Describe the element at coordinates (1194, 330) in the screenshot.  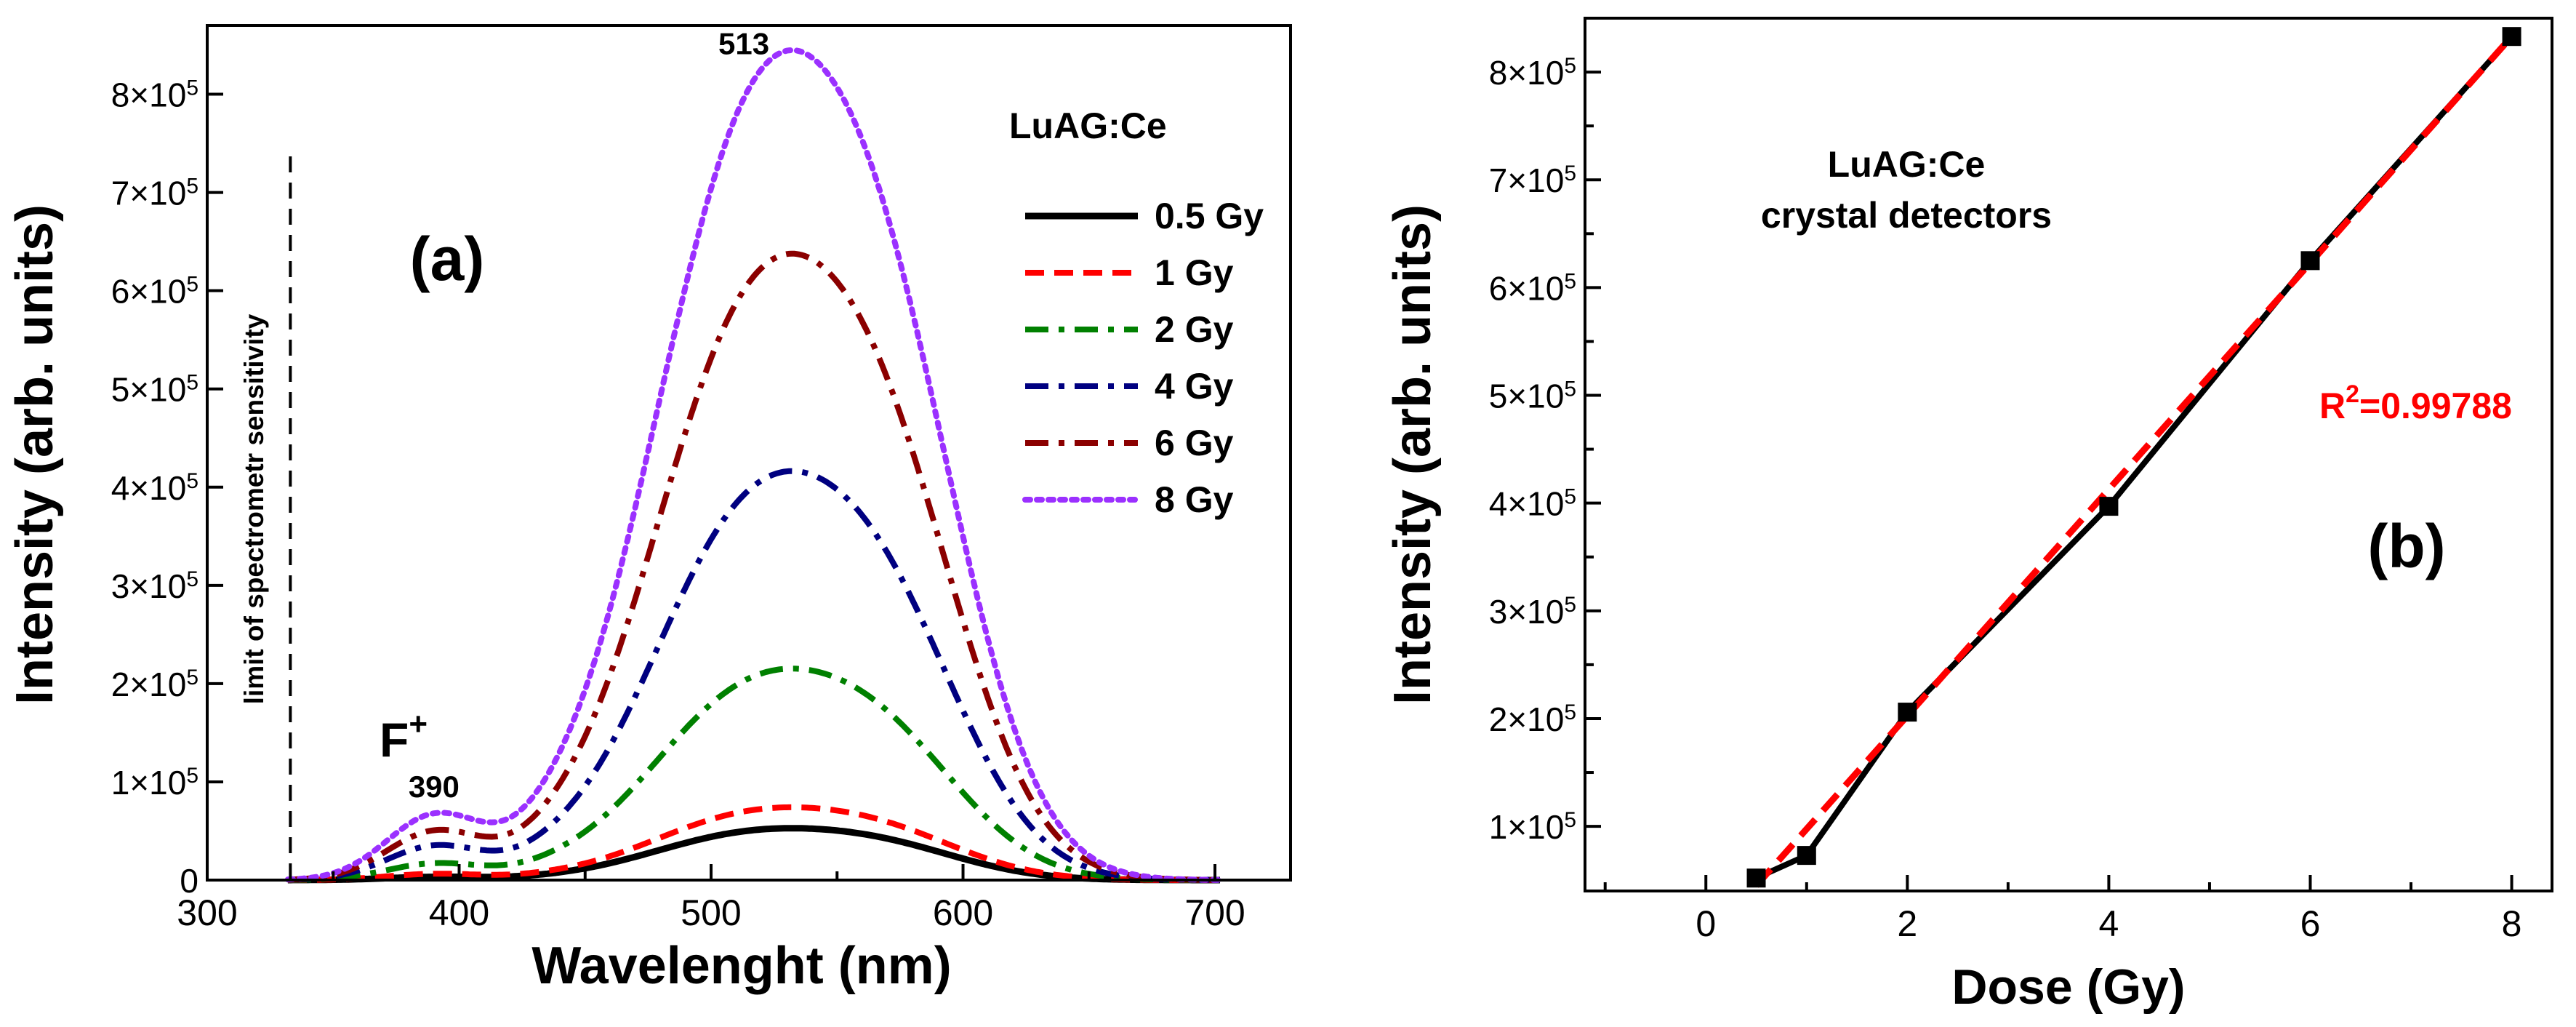
I see `legend-label-2: 2 Gy` at that location.